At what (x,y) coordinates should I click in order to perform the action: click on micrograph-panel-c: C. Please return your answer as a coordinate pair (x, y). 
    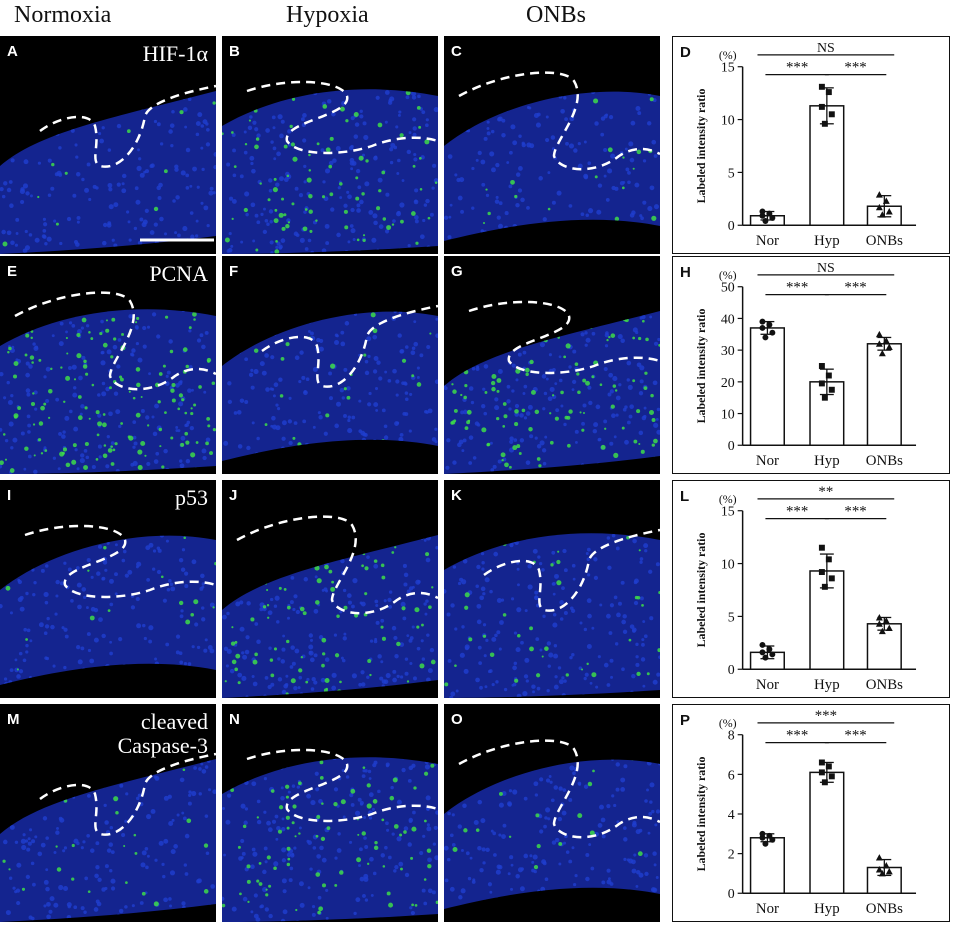
    Looking at the image, I should click on (552, 145).